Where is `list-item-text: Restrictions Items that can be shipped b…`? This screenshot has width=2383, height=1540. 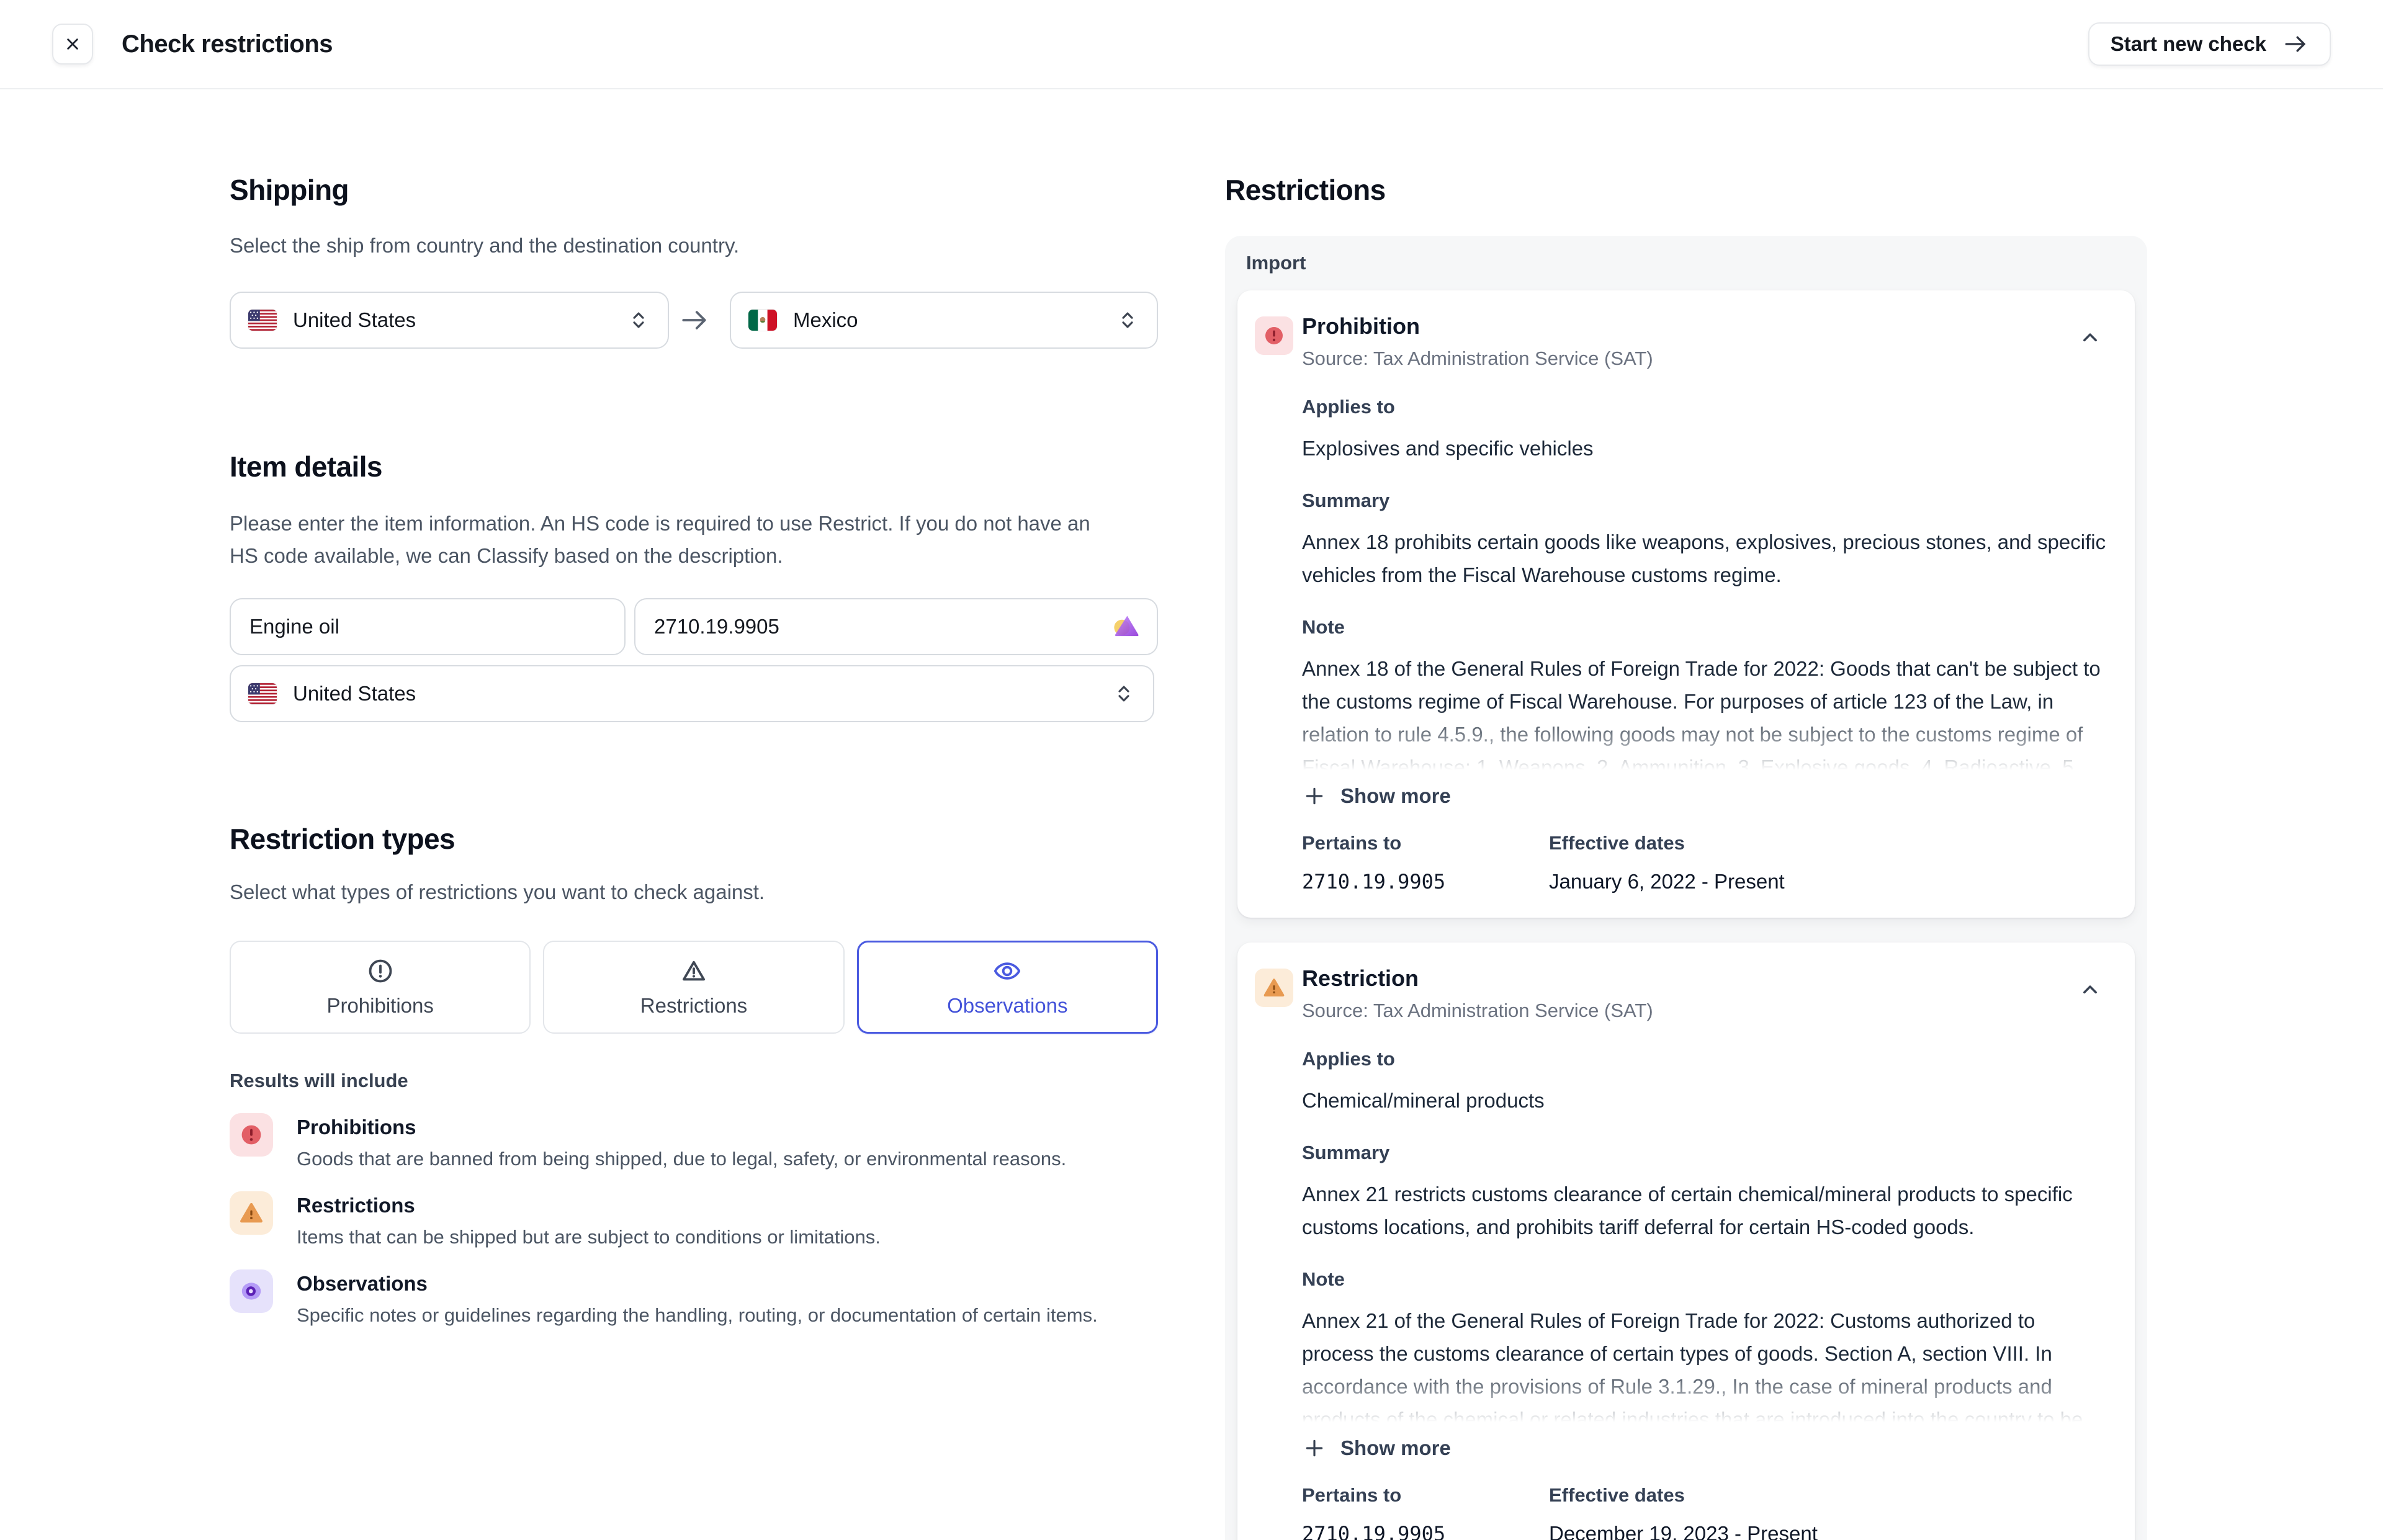 list-item-text: Restrictions Items that can be shipped b… is located at coordinates (589, 1219).